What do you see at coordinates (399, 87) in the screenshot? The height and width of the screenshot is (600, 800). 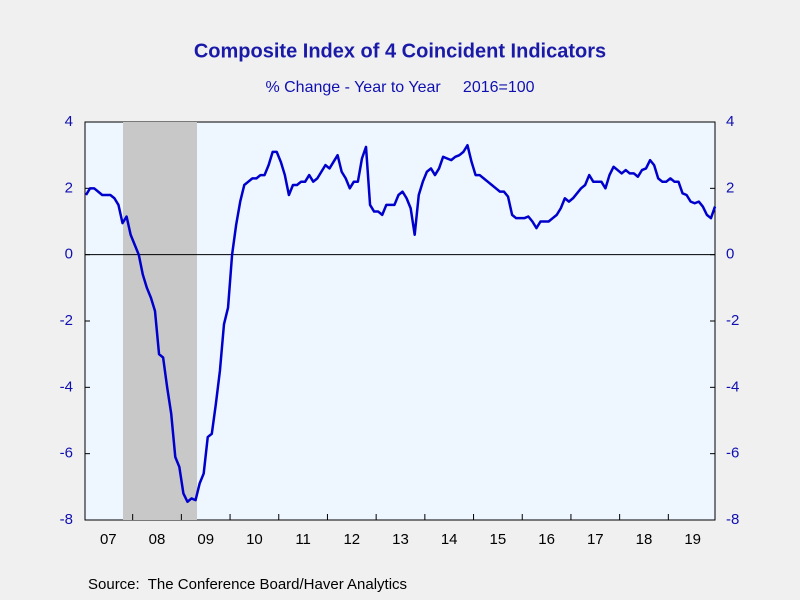 I see `chart-subtitle: % Change - Year to Year 2016=100` at bounding box center [399, 87].